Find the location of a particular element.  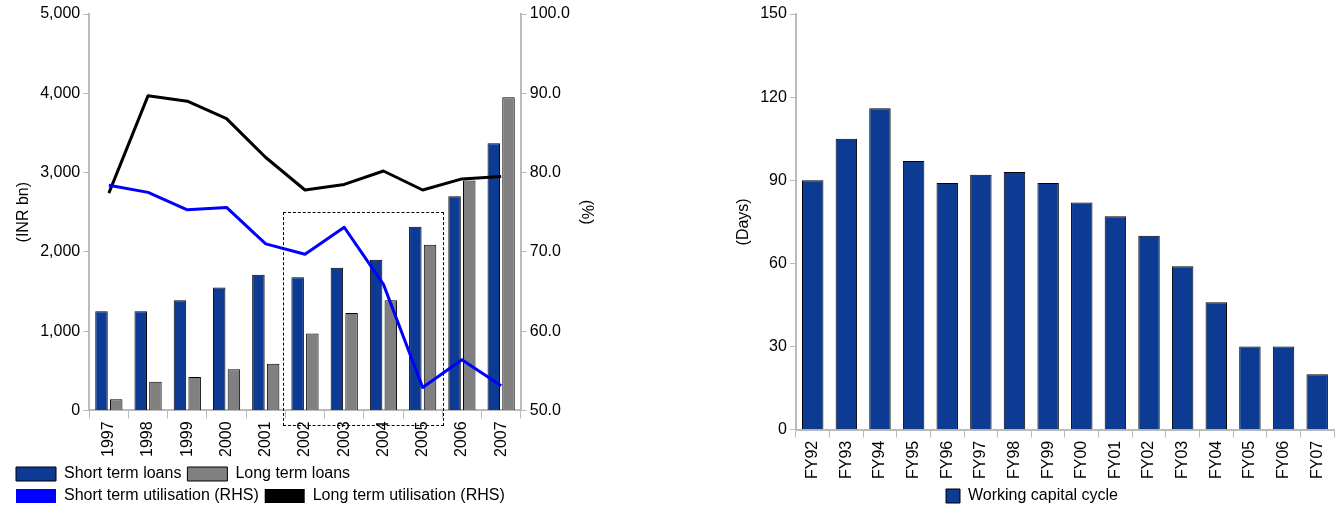

y-tick-label: 90 is located at coordinates (778, 179).